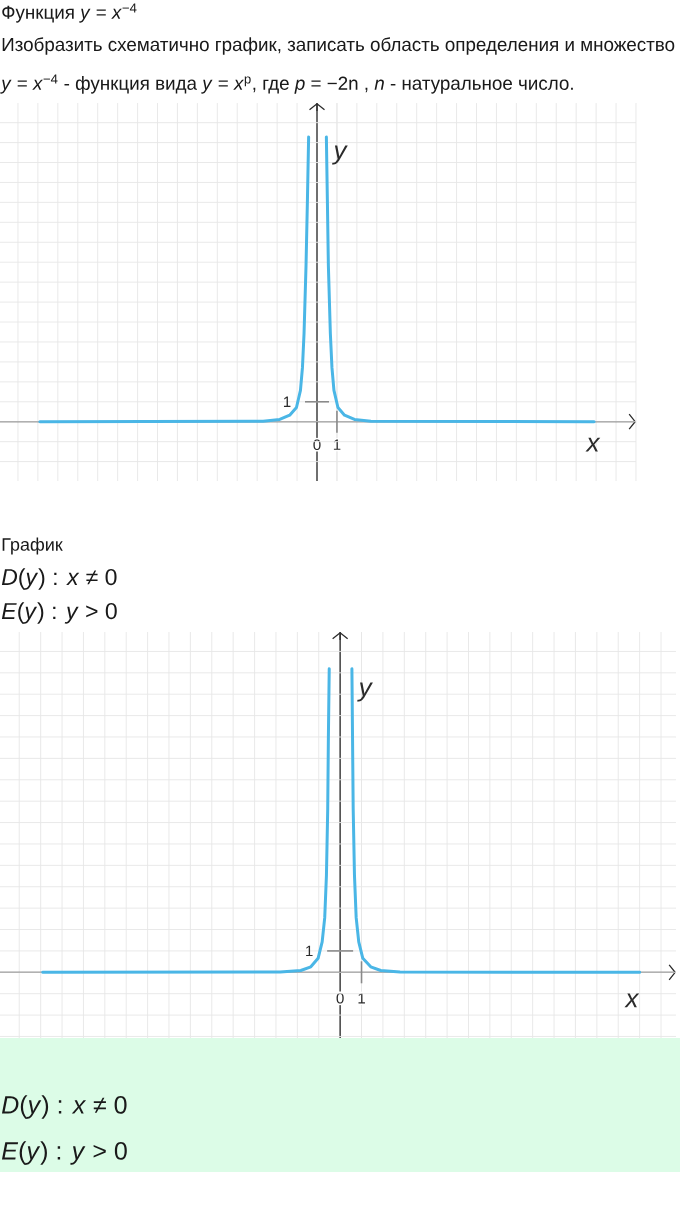 The image size is (680, 1208). What do you see at coordinates (32, 546) in the screenshot?
I see `chart-title: График` at bounding box center [32, 546].